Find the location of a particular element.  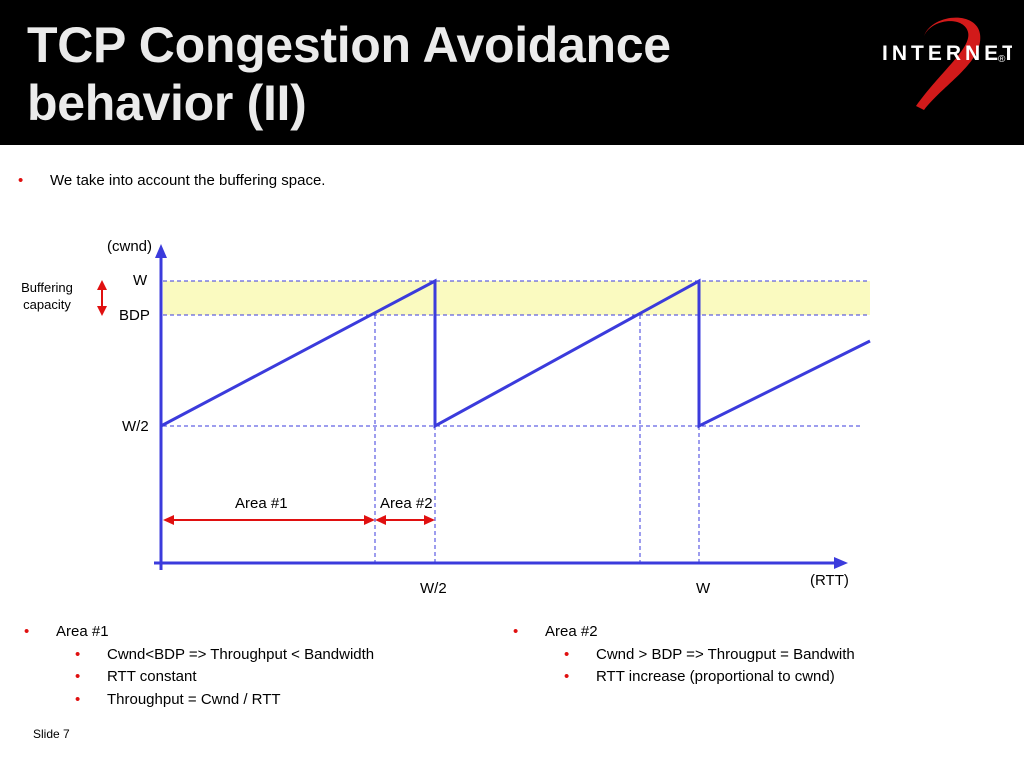

title-line-2: behavior (II) is located at coordinates (167, 103).